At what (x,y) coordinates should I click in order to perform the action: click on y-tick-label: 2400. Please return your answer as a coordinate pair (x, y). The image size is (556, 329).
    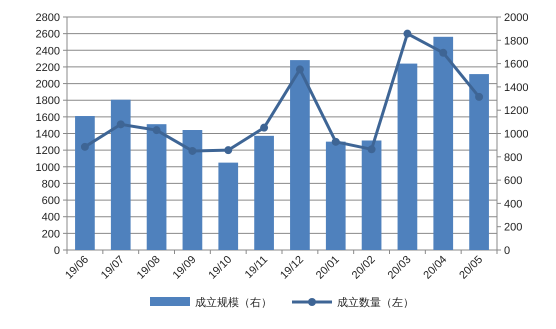
    Looking at the image, I should click on (48, 51).